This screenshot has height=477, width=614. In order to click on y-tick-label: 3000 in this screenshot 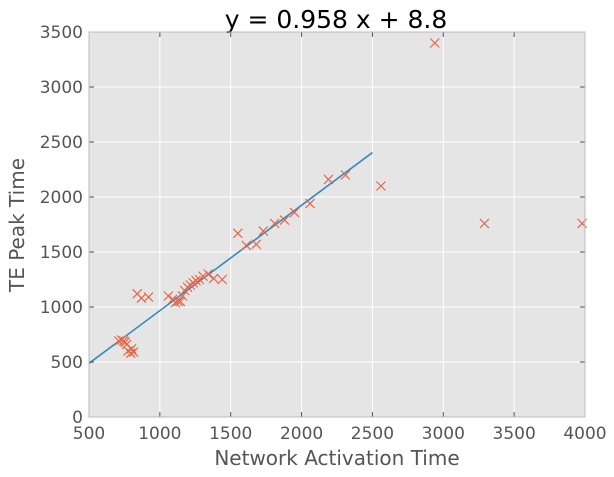, I will do `click(61, 88)`.